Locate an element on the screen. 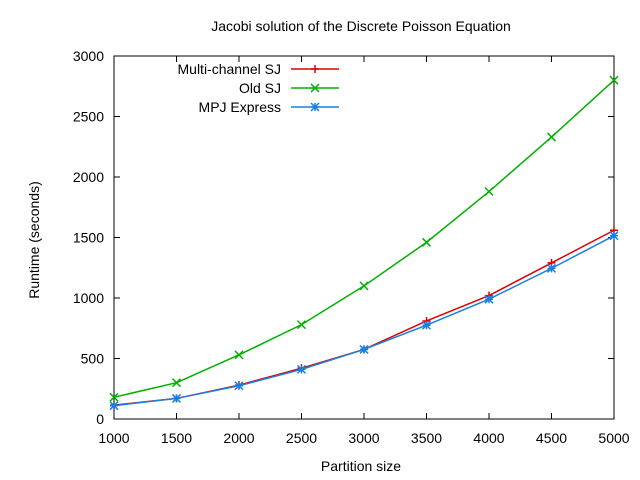  x-tick-label: 1500 is located at coordinates (176, 438).